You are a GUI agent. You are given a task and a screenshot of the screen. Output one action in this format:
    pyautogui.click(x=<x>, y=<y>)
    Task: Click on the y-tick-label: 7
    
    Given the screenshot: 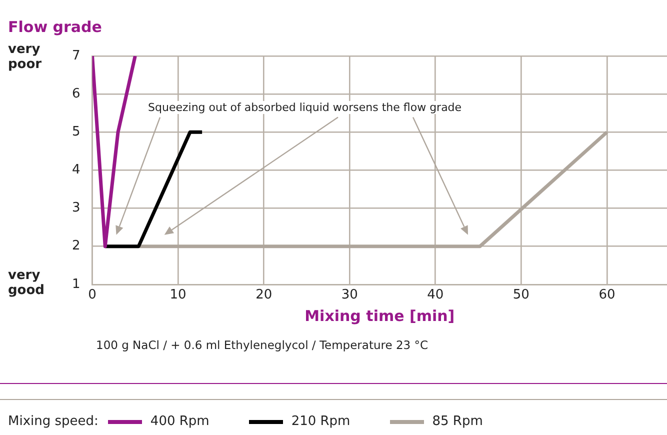 What is the action you would take?
    pyautogui.click(x=76, y=56)
    